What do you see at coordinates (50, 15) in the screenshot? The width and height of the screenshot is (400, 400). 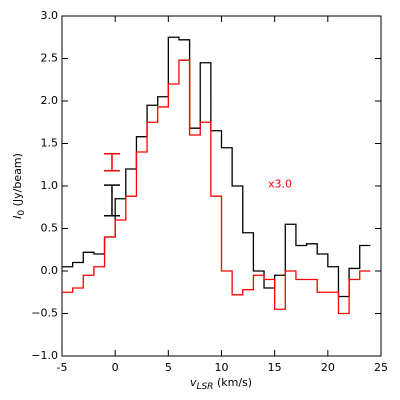 I see `y-tick-label: 3.0` at bounding box center [50, 15].